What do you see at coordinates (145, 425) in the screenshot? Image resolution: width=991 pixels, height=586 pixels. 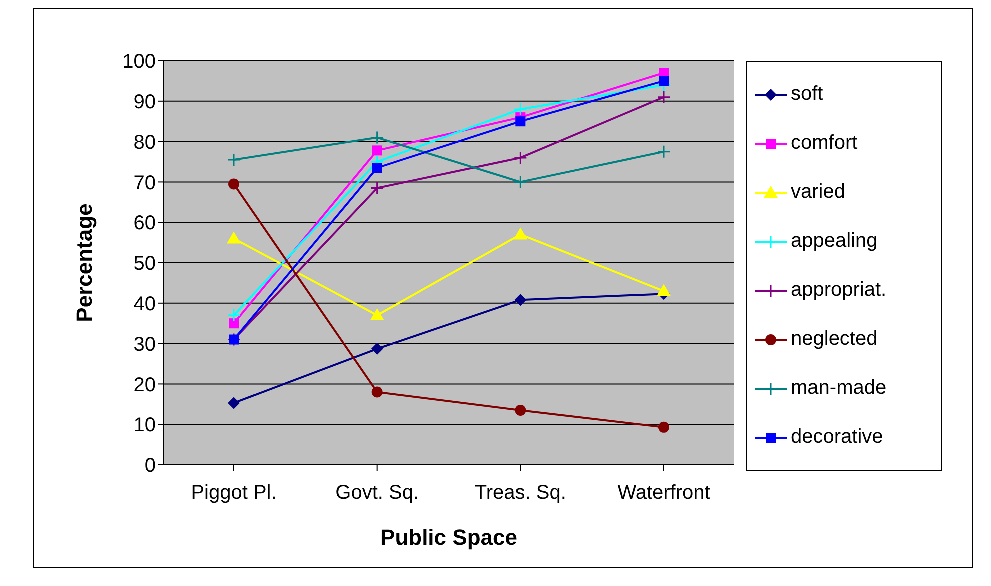 I see `y-tick-label: 10` at bounding box center [145, 425].